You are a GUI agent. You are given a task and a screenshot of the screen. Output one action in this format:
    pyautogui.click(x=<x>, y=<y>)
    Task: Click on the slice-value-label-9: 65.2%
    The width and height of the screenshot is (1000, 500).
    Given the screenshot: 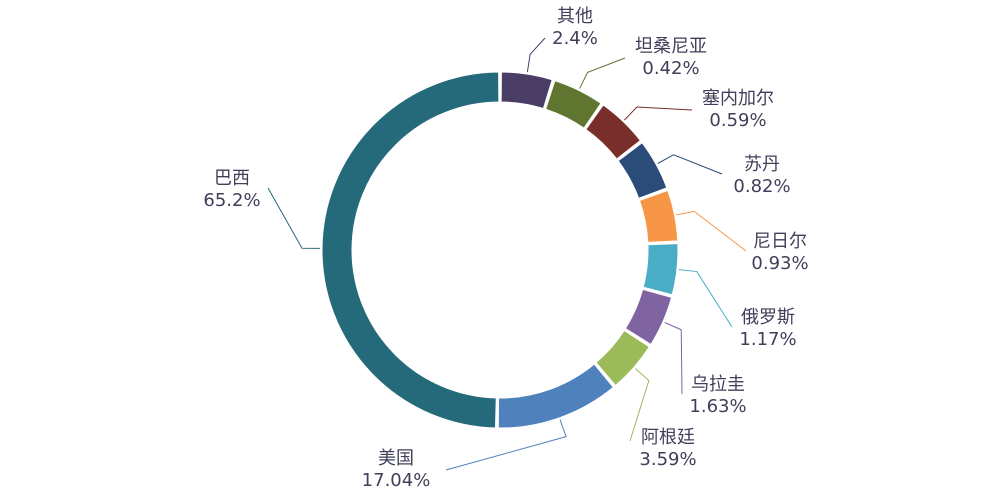 What is the action you would take?
    pyautogui.click(x=231, y=200)
    